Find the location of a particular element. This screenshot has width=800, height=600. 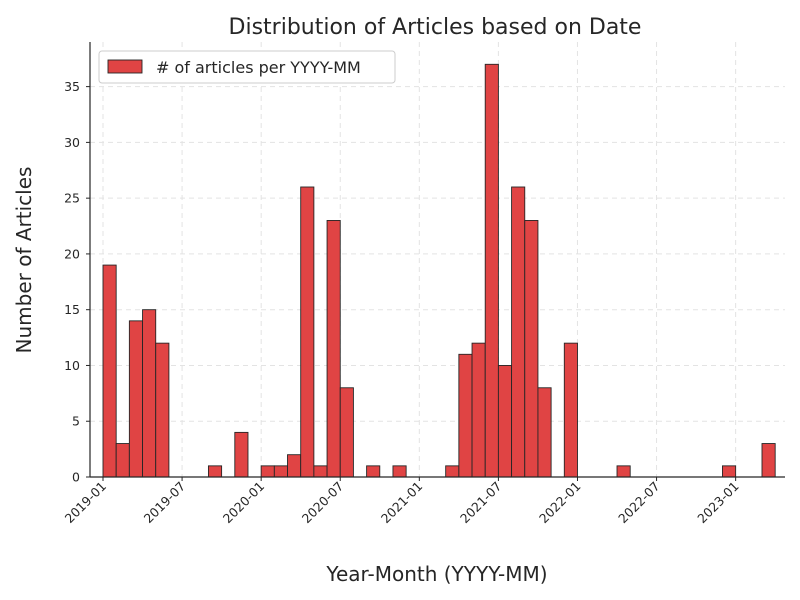

y-ticks: 0 5 10 15 20 25 30 35 is located at coordinates (77, 282).